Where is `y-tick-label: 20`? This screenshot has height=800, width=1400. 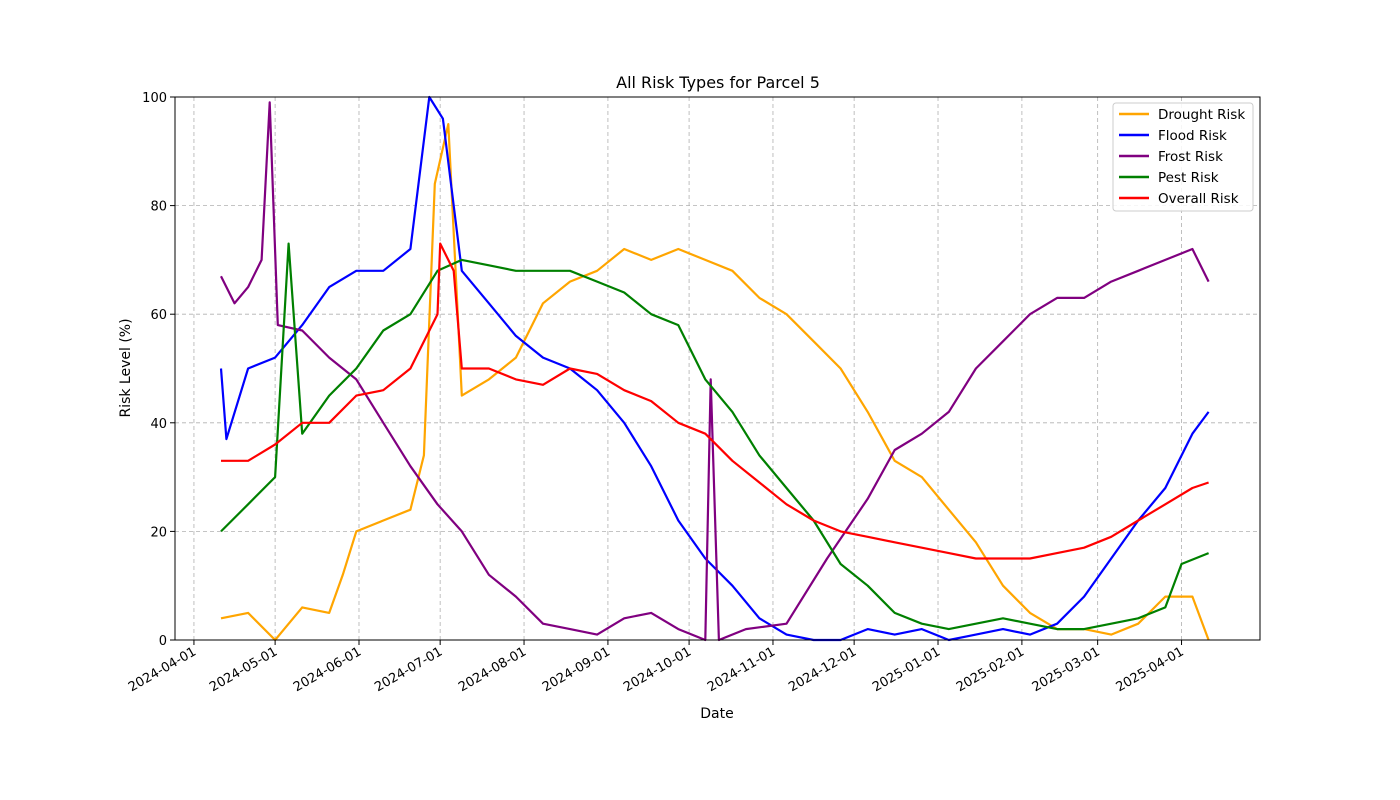 y-tick-label: 20 is located at coordinates (158, 532).